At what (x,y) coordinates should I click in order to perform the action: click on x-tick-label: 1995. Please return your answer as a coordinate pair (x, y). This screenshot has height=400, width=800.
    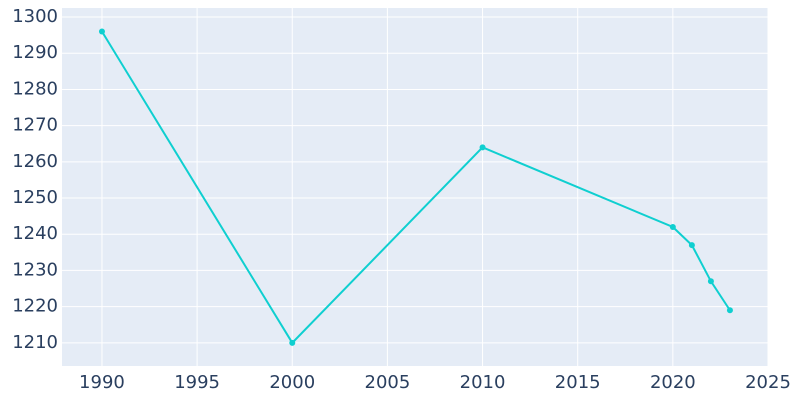
    Looking at the image, I should click on (197, 382).